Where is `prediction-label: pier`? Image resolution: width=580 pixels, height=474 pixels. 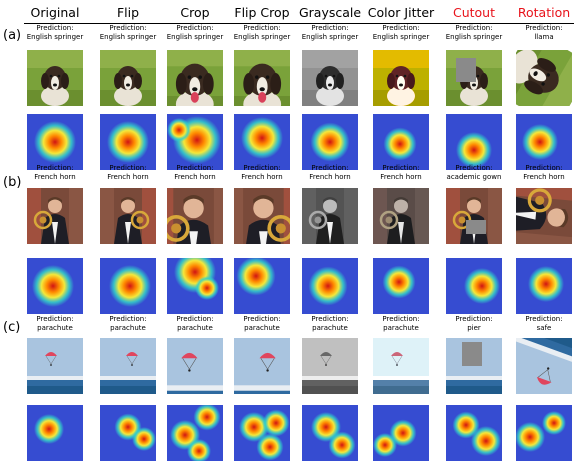 prediction-label: pier is located at coordinates (474, 327).